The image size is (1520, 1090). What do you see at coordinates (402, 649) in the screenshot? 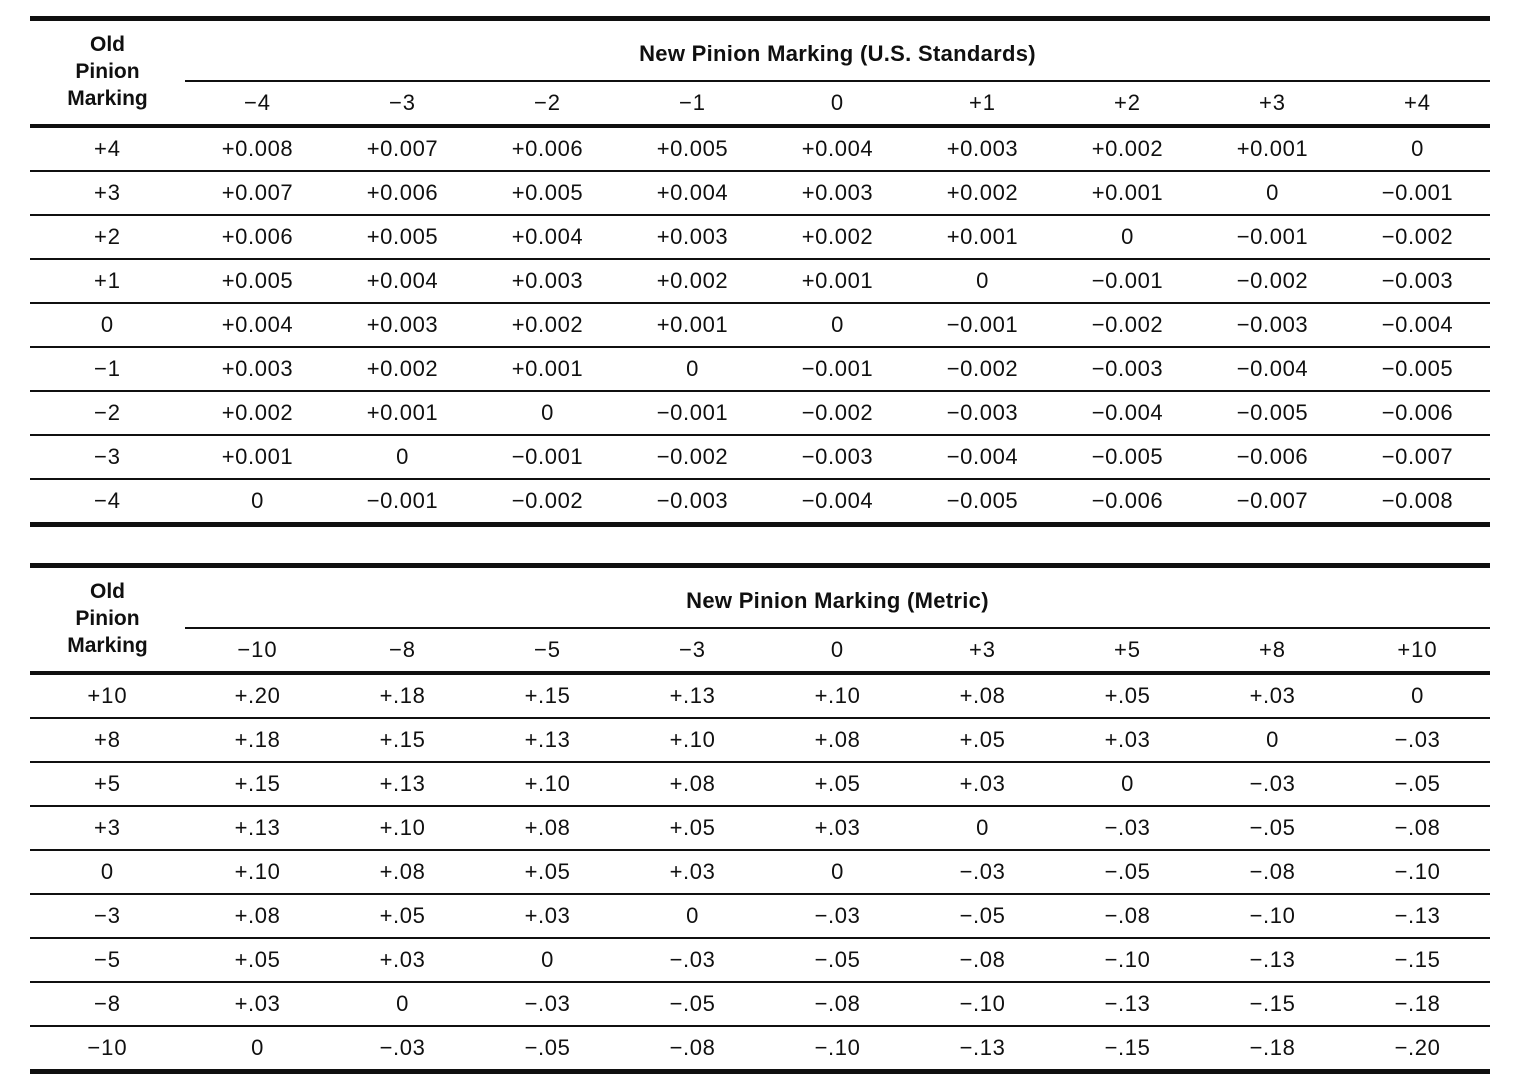
I see `column-header: −8` at bounding box center [402, 649].